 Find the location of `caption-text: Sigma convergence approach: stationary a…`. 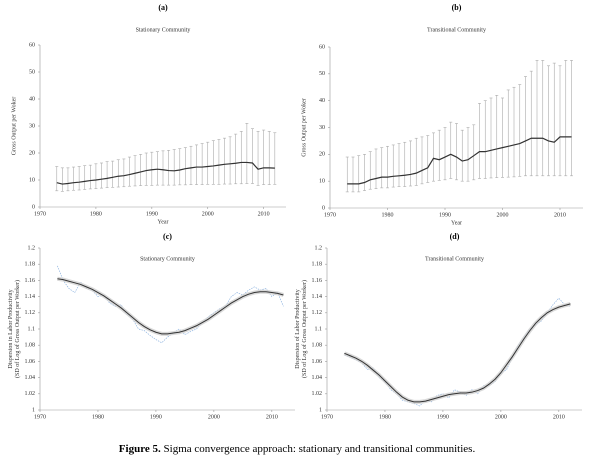

caption-text: Sigma convergence approach: stationary a… is located at coordinates (320, 449).